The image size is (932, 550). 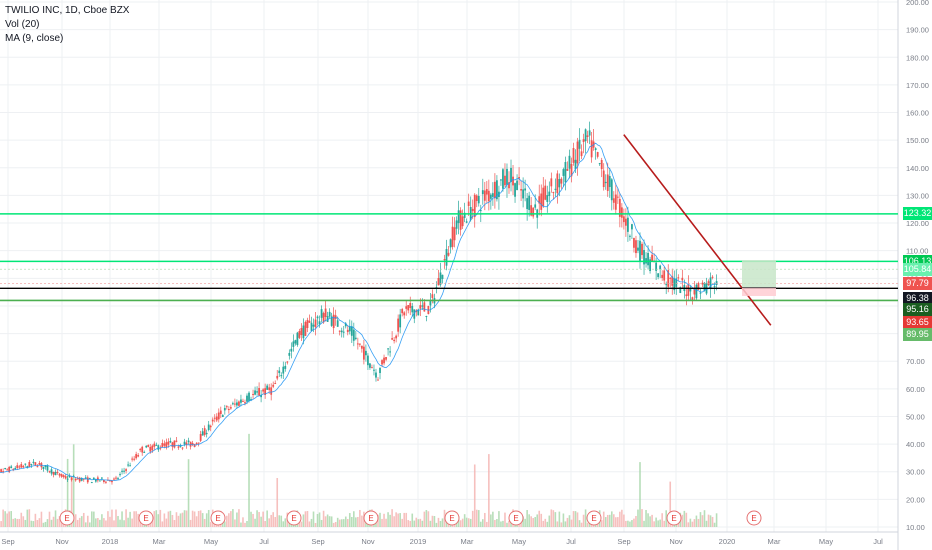 I want to click on x-axis-tick-label: May, so click(x=519, y=541).